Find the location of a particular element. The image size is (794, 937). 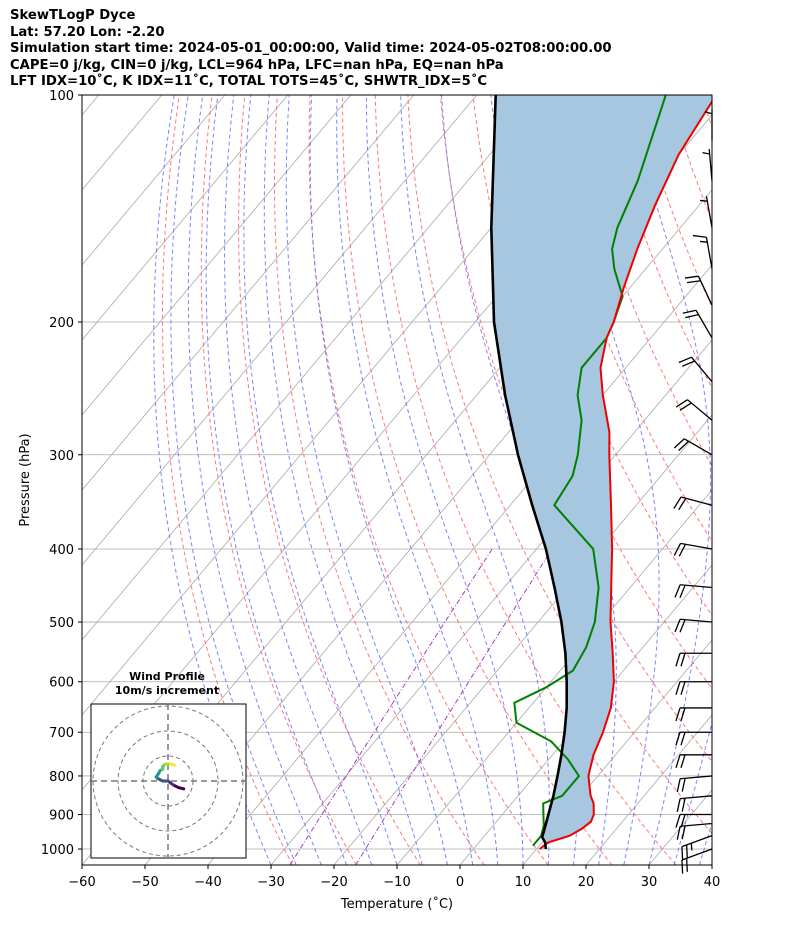

wind-barbs is located at coordinates (693, 491).